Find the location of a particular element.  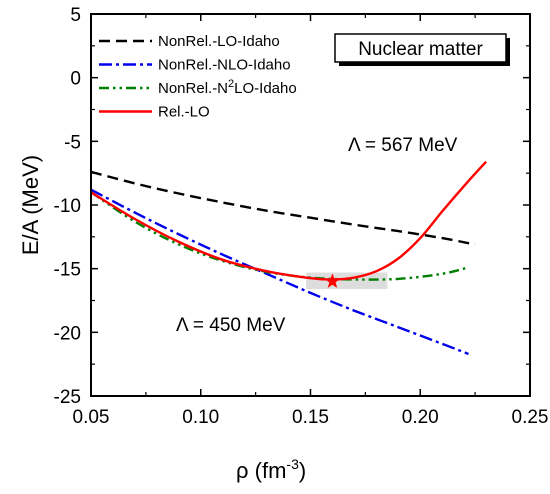

y-tick-label: 5 is located at coordinates (75, 15).